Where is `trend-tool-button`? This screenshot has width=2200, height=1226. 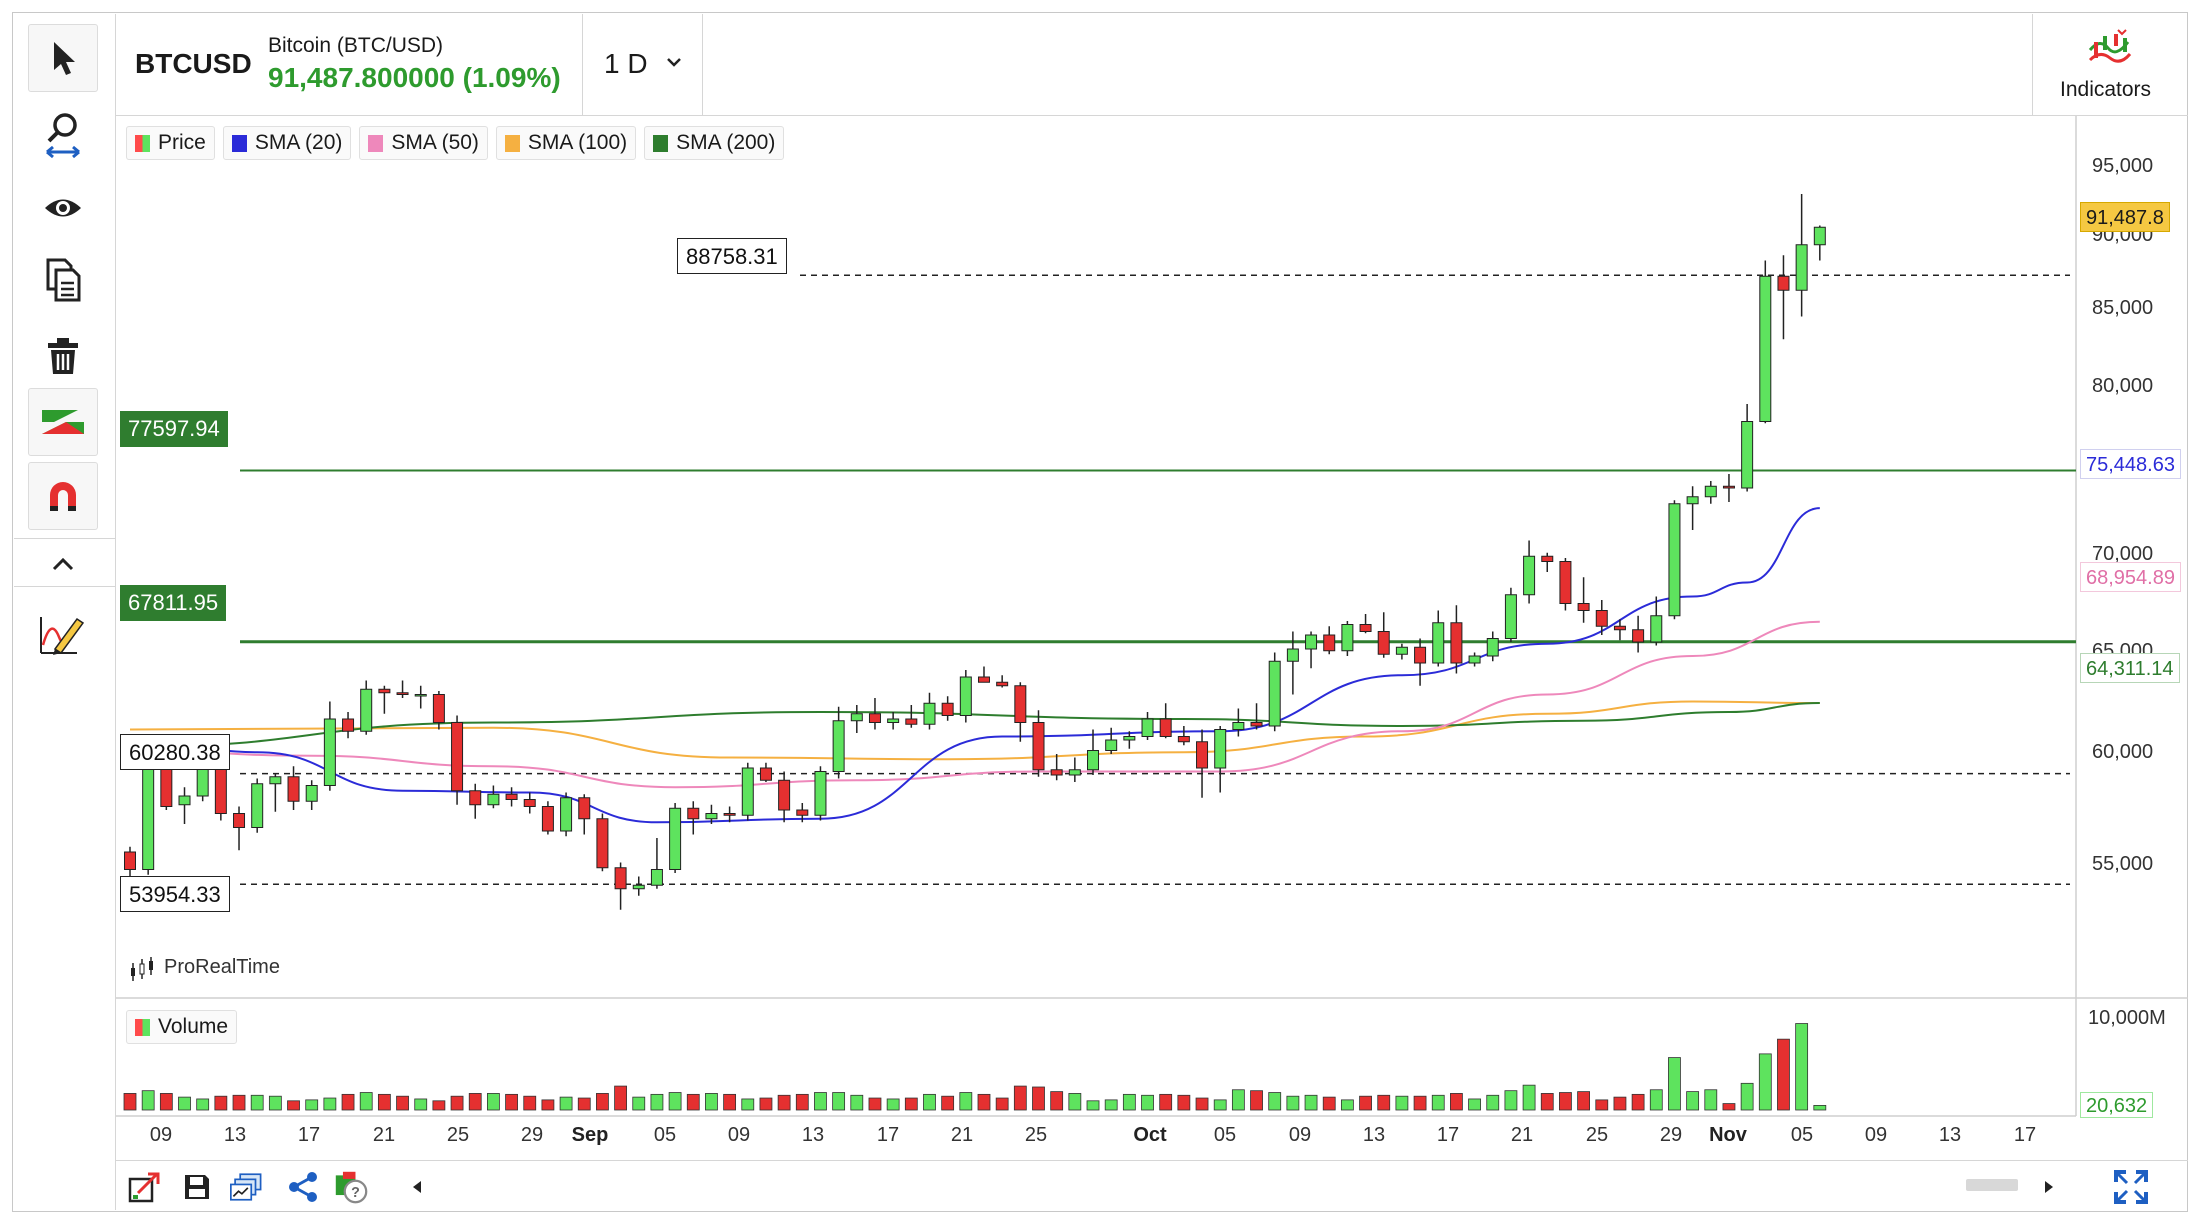 trend-tool-button is located at coordinates (63, 422).